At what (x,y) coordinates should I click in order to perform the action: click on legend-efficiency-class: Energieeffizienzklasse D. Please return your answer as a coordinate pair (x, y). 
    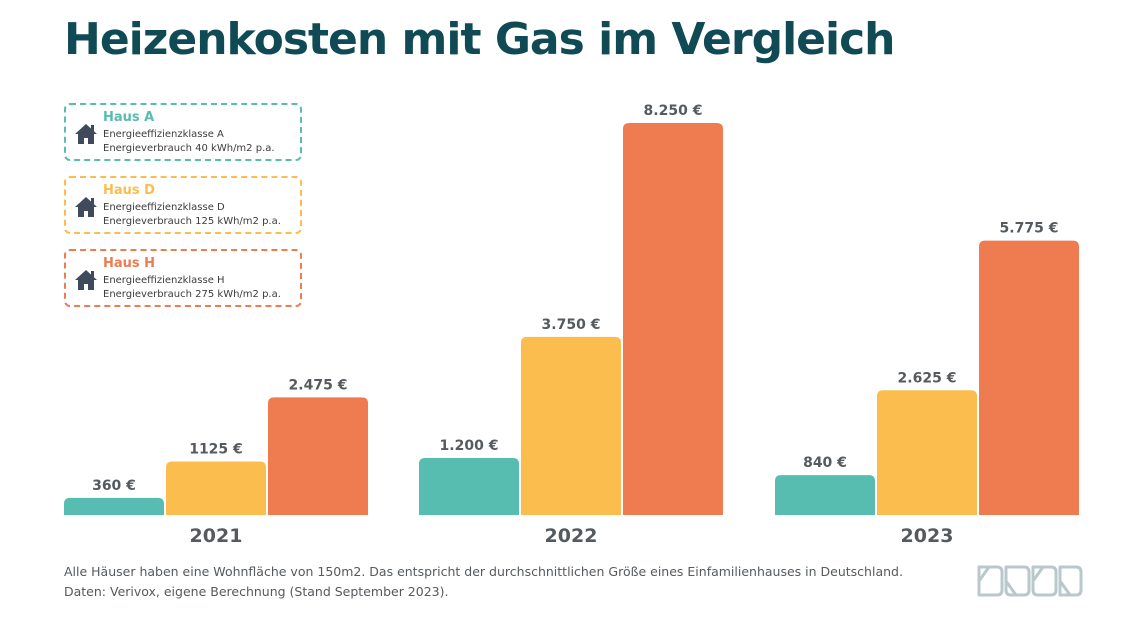
    Looking at the image, I should click on (164, 207).